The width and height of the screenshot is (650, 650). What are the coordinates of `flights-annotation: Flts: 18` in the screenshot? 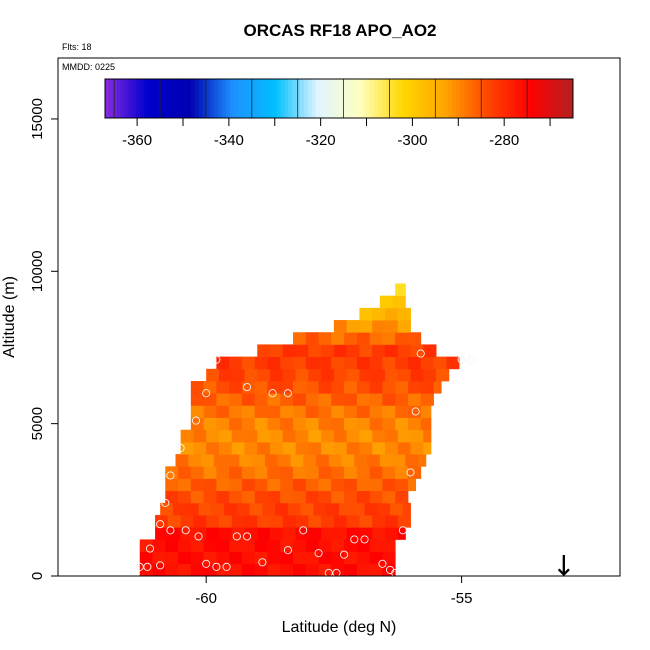 It's located at (77, 47).